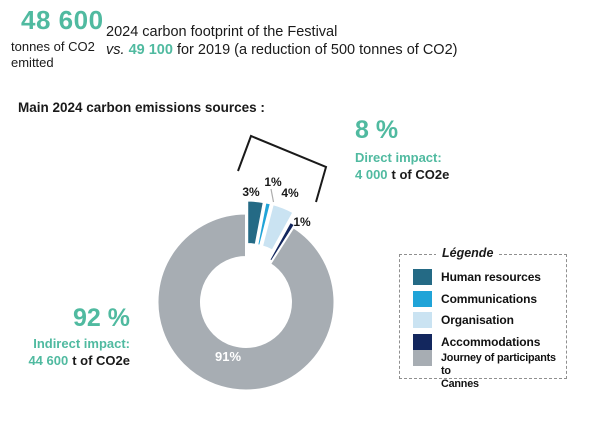 The width and height of the screenshot is (613, 429). I want to click on headline-line1: 2024 carbon footprint of the Festival, so click(222, 32).